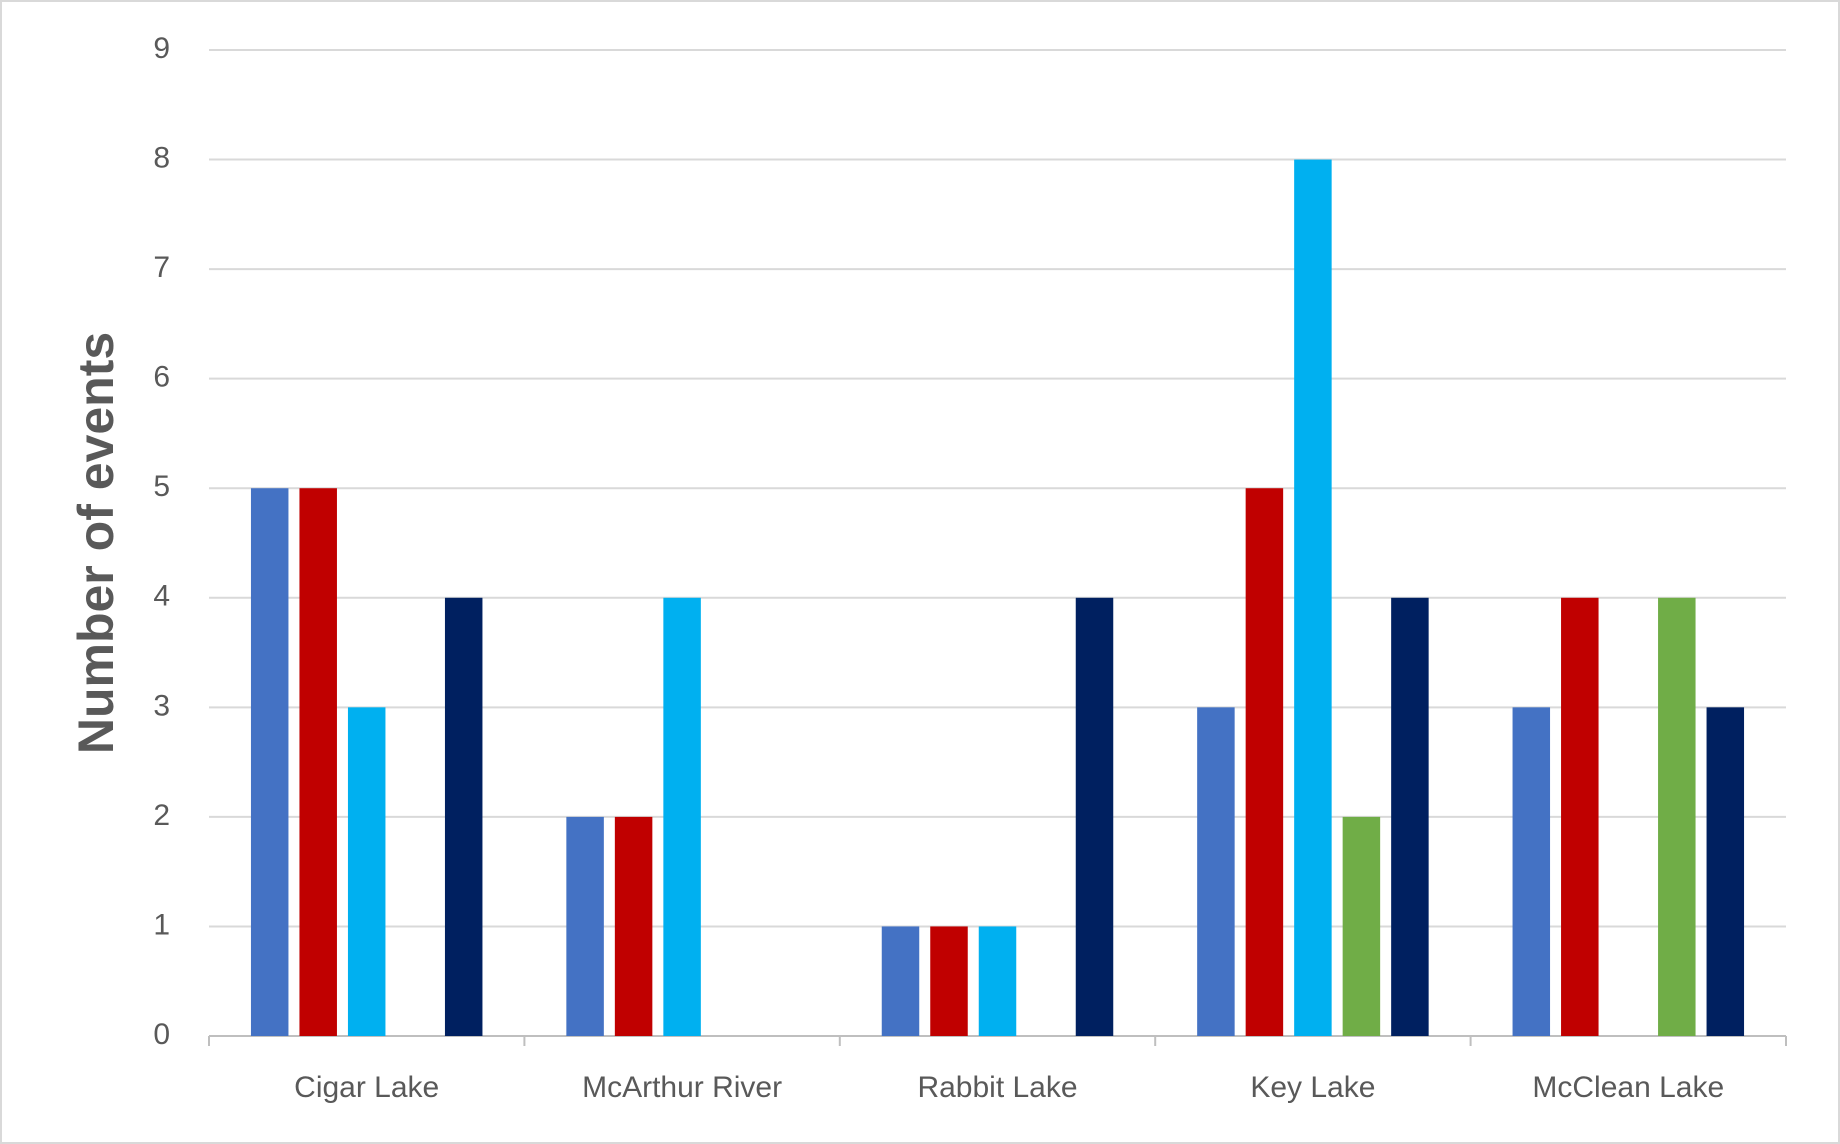  I want to click on x-tick-label: Cigar Lake, so click(366, 1087).